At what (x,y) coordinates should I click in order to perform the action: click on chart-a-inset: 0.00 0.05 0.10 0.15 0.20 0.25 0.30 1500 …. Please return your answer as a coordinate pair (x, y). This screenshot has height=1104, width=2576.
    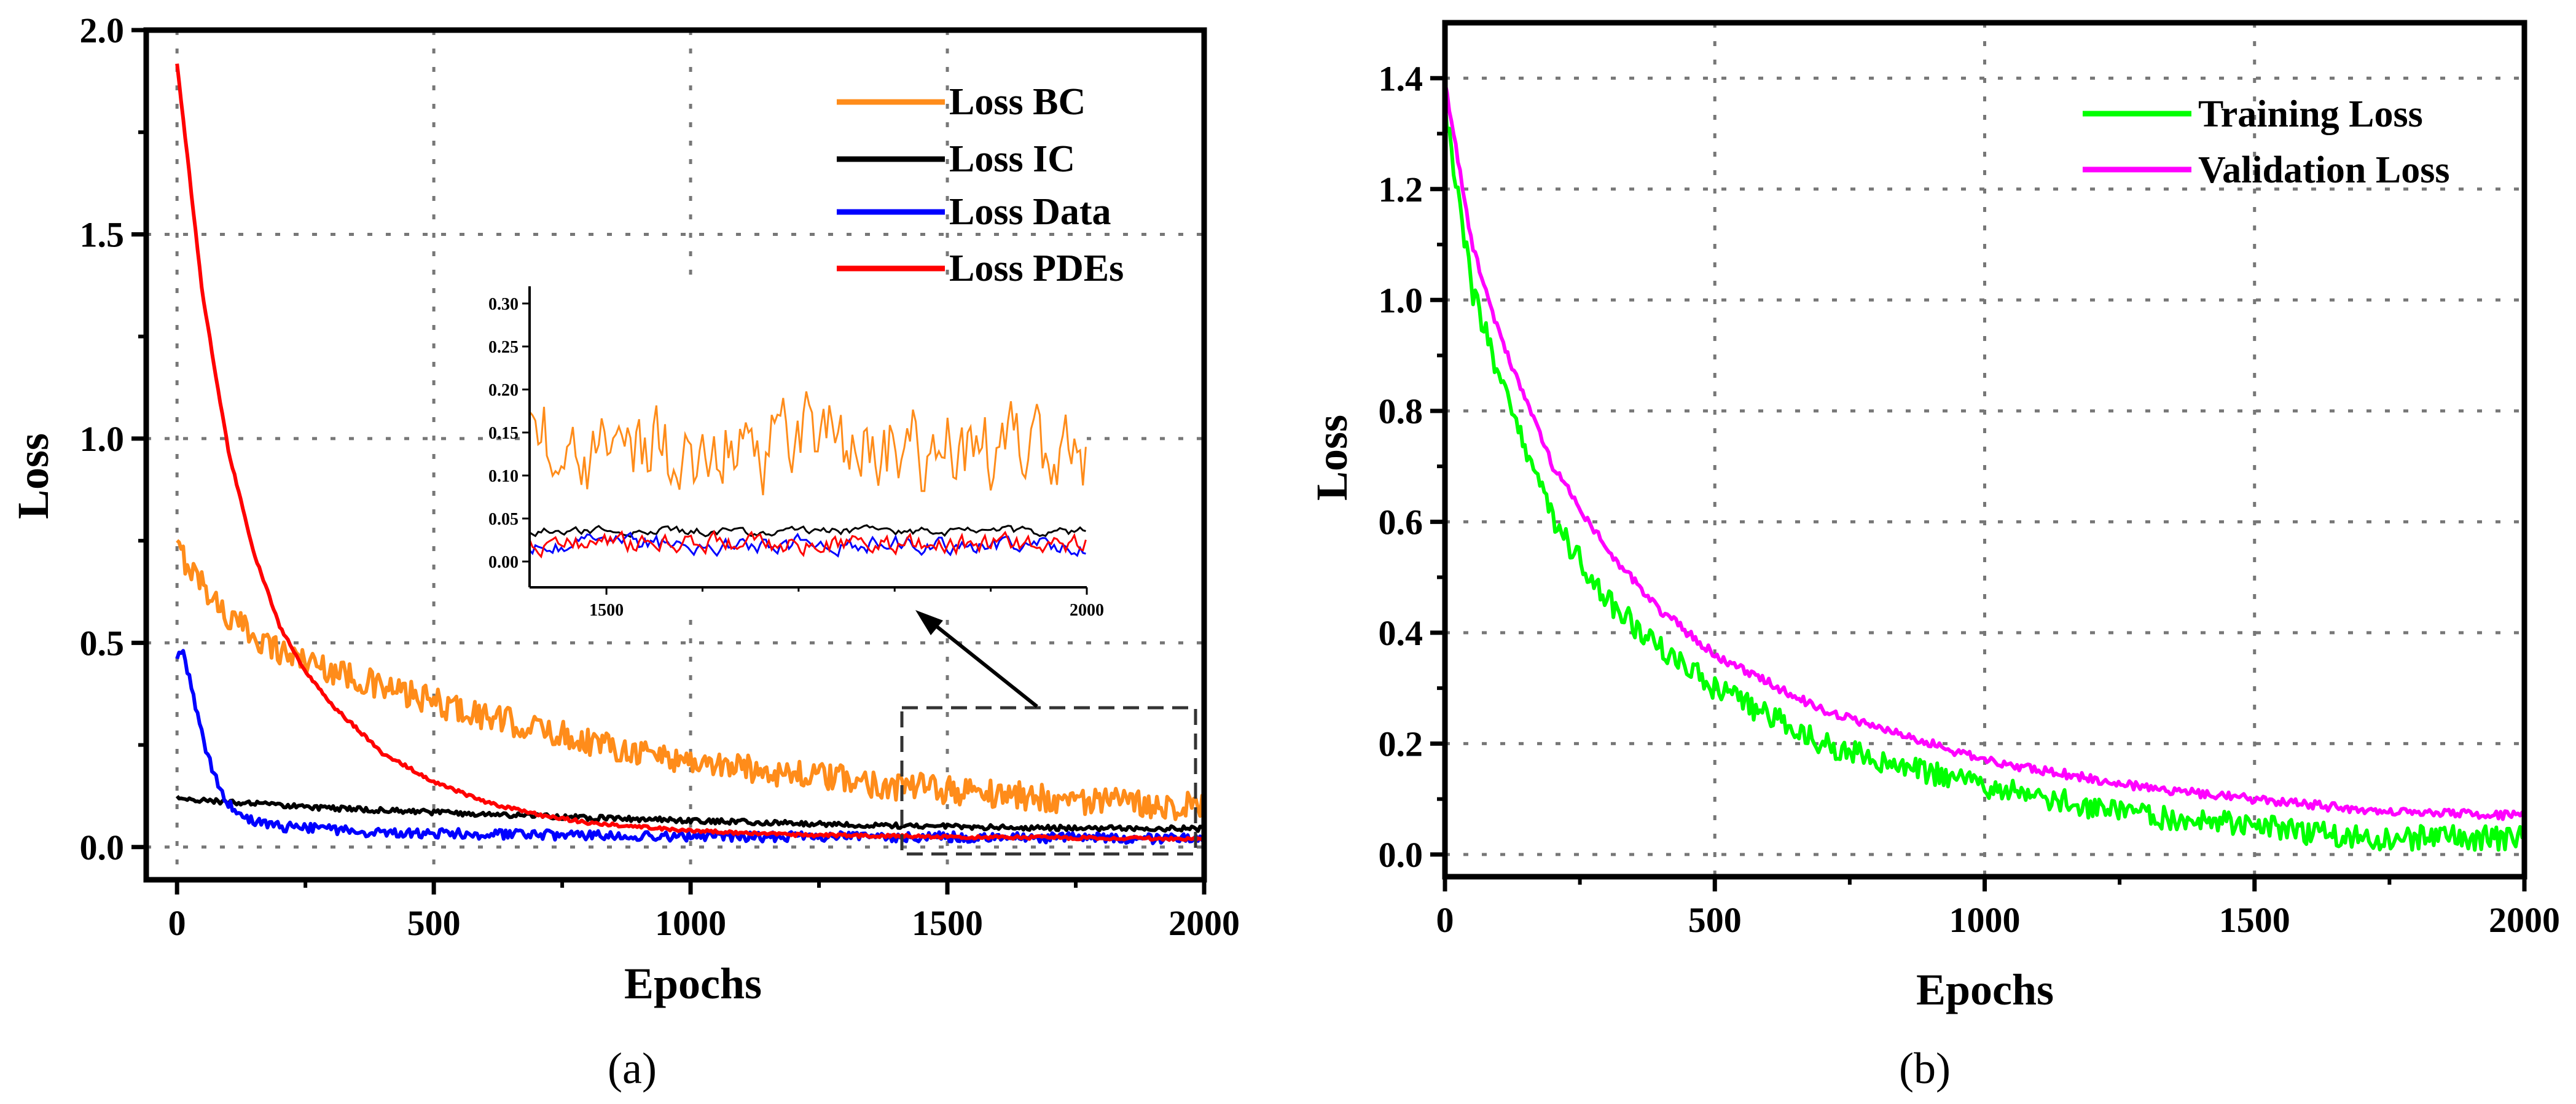
    Looking at the image, I should click on (796, 453).